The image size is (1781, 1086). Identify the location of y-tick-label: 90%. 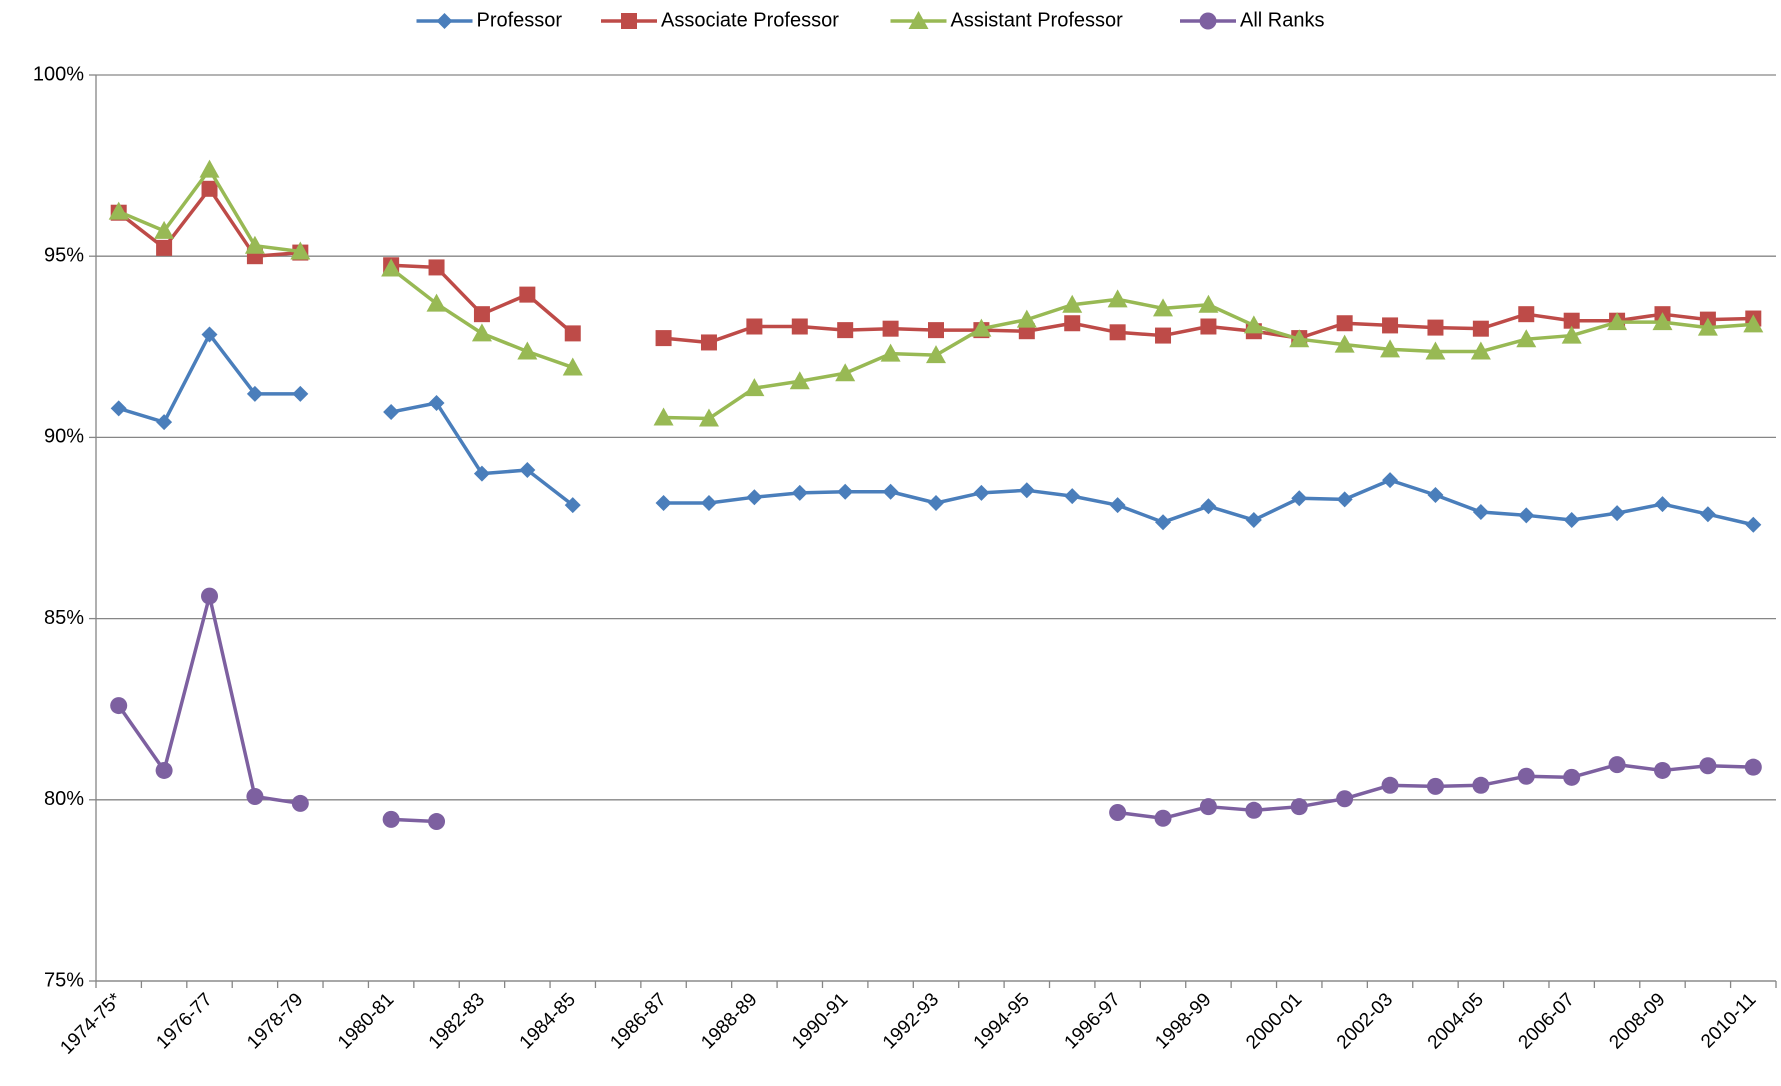
(64, 437).